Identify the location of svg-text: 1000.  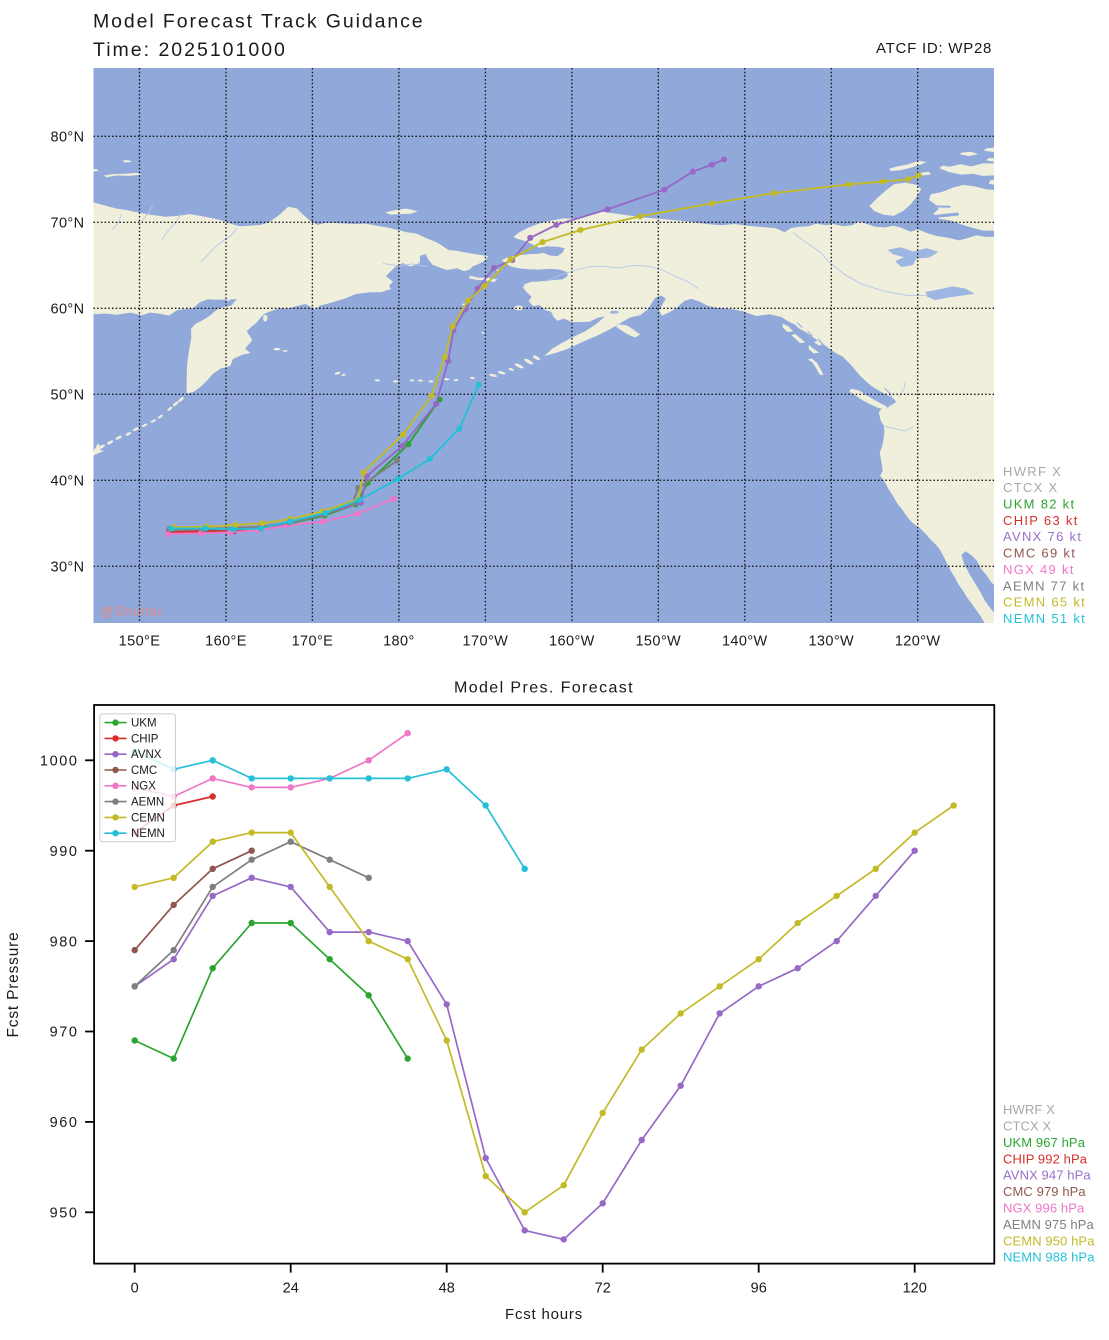
(59, 762).